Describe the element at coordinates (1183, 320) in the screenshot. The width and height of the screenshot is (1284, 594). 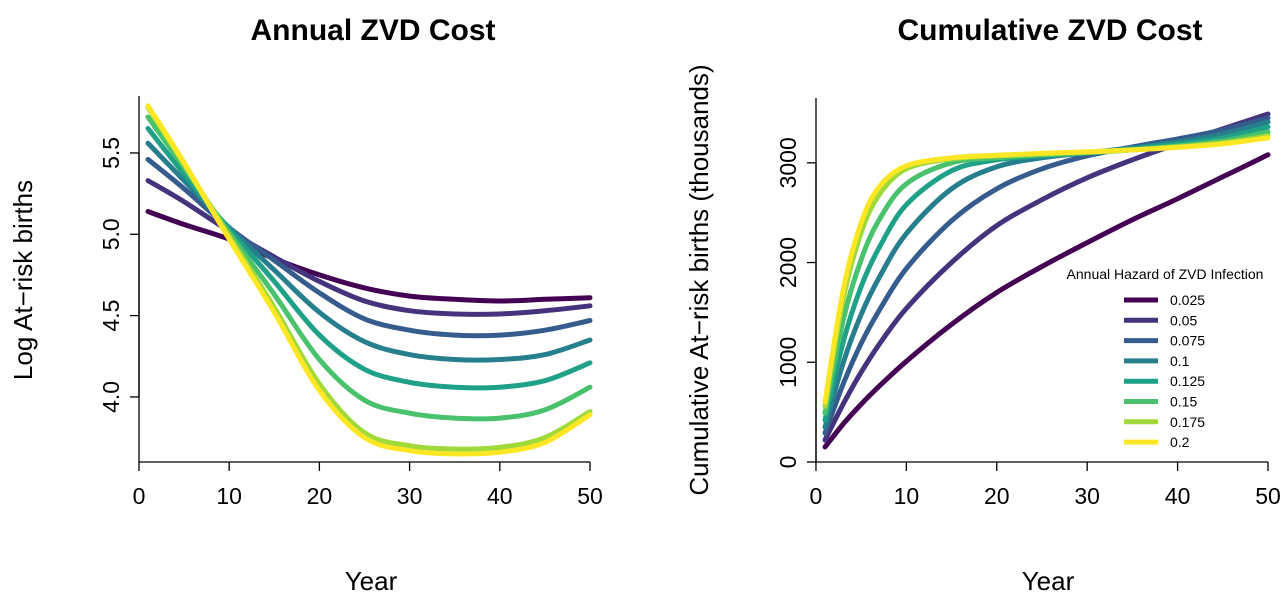
I see `legend-label-0.05: 0.05` at that location.